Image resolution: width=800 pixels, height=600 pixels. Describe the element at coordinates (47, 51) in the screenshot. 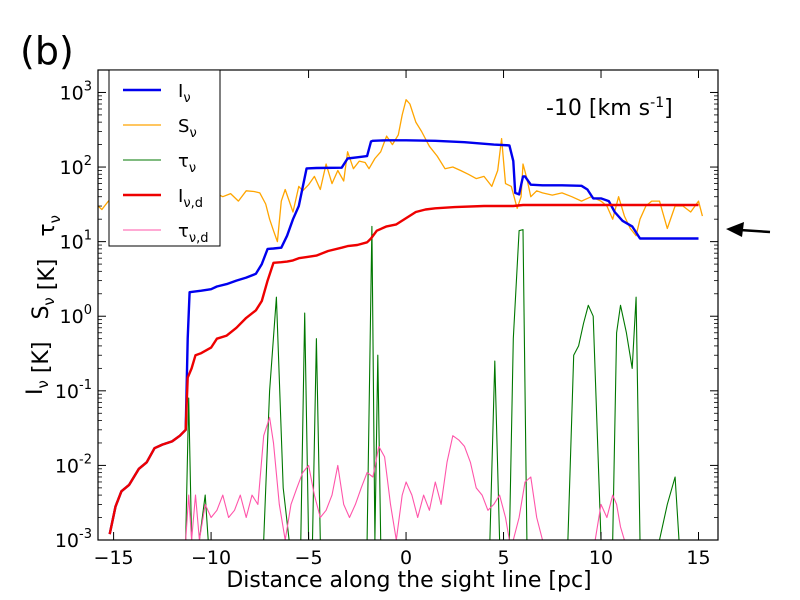

I see `panel-label: (b)` at that location.